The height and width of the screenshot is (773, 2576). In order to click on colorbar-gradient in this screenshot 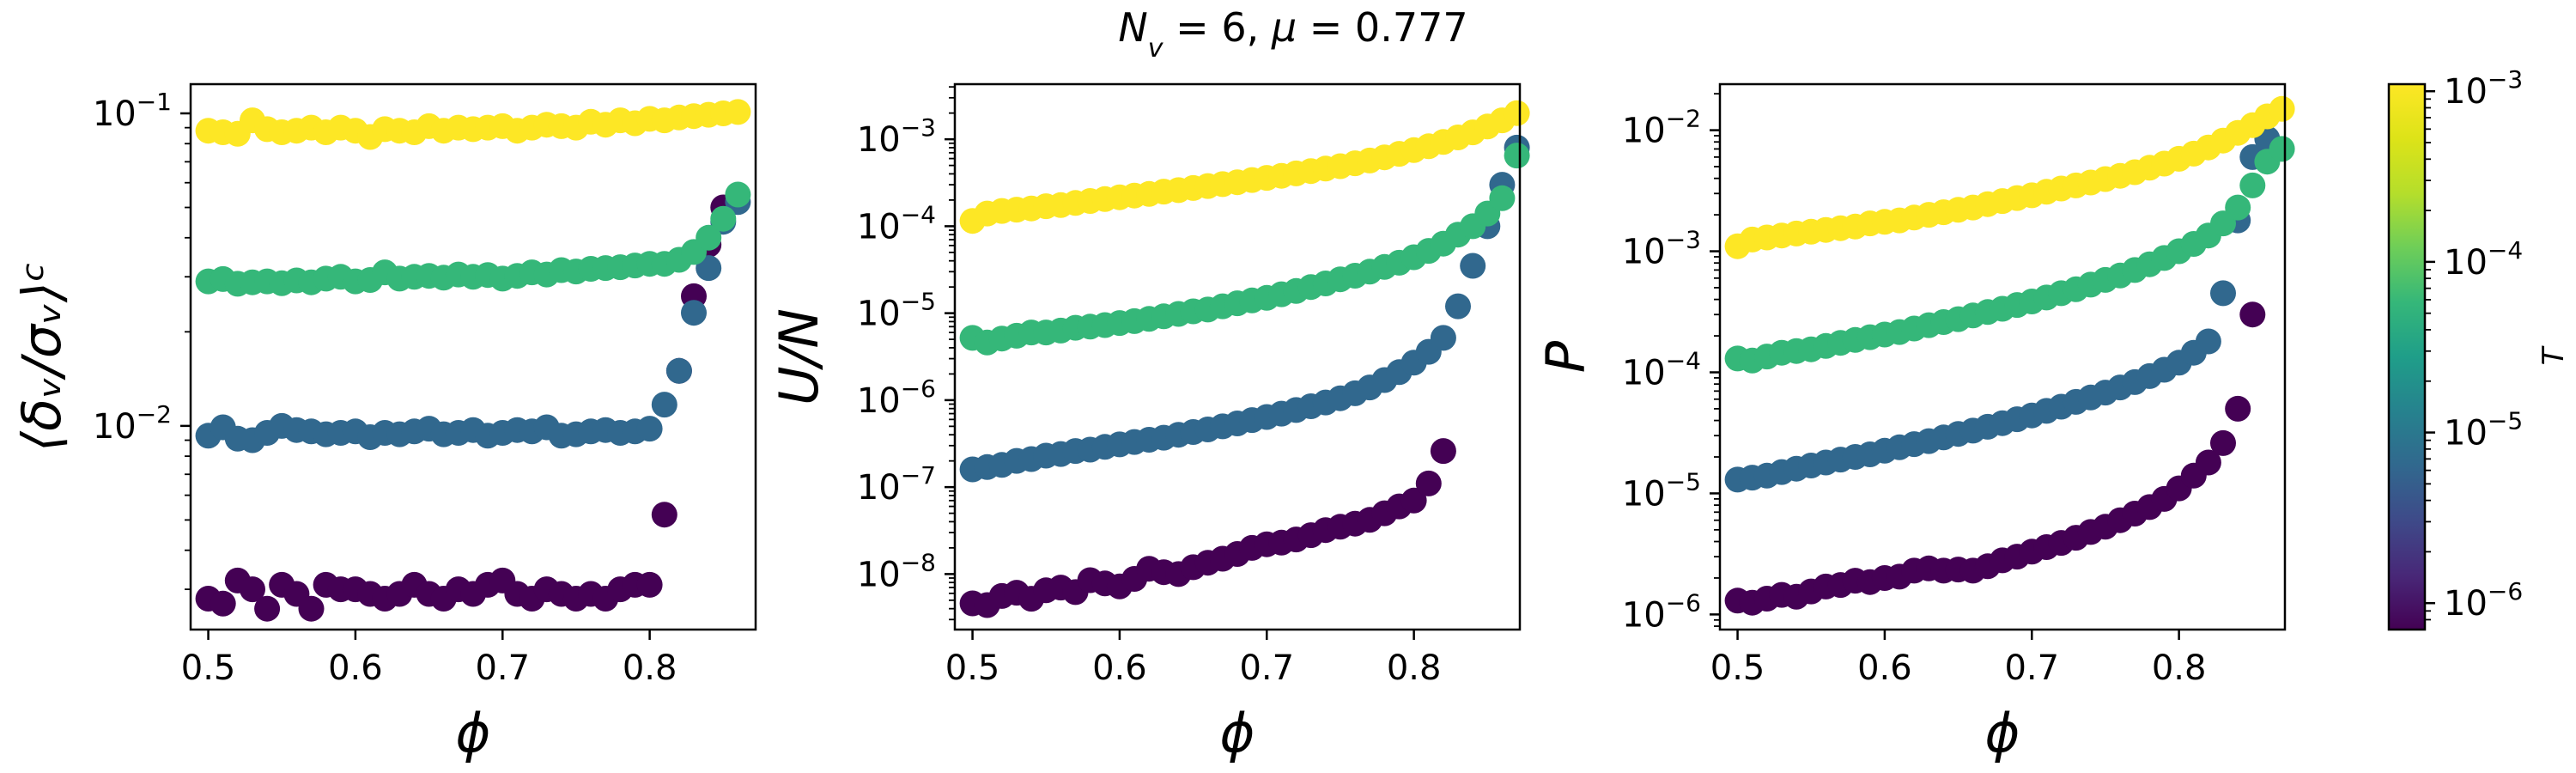, I will do `click(2407, 356)`.